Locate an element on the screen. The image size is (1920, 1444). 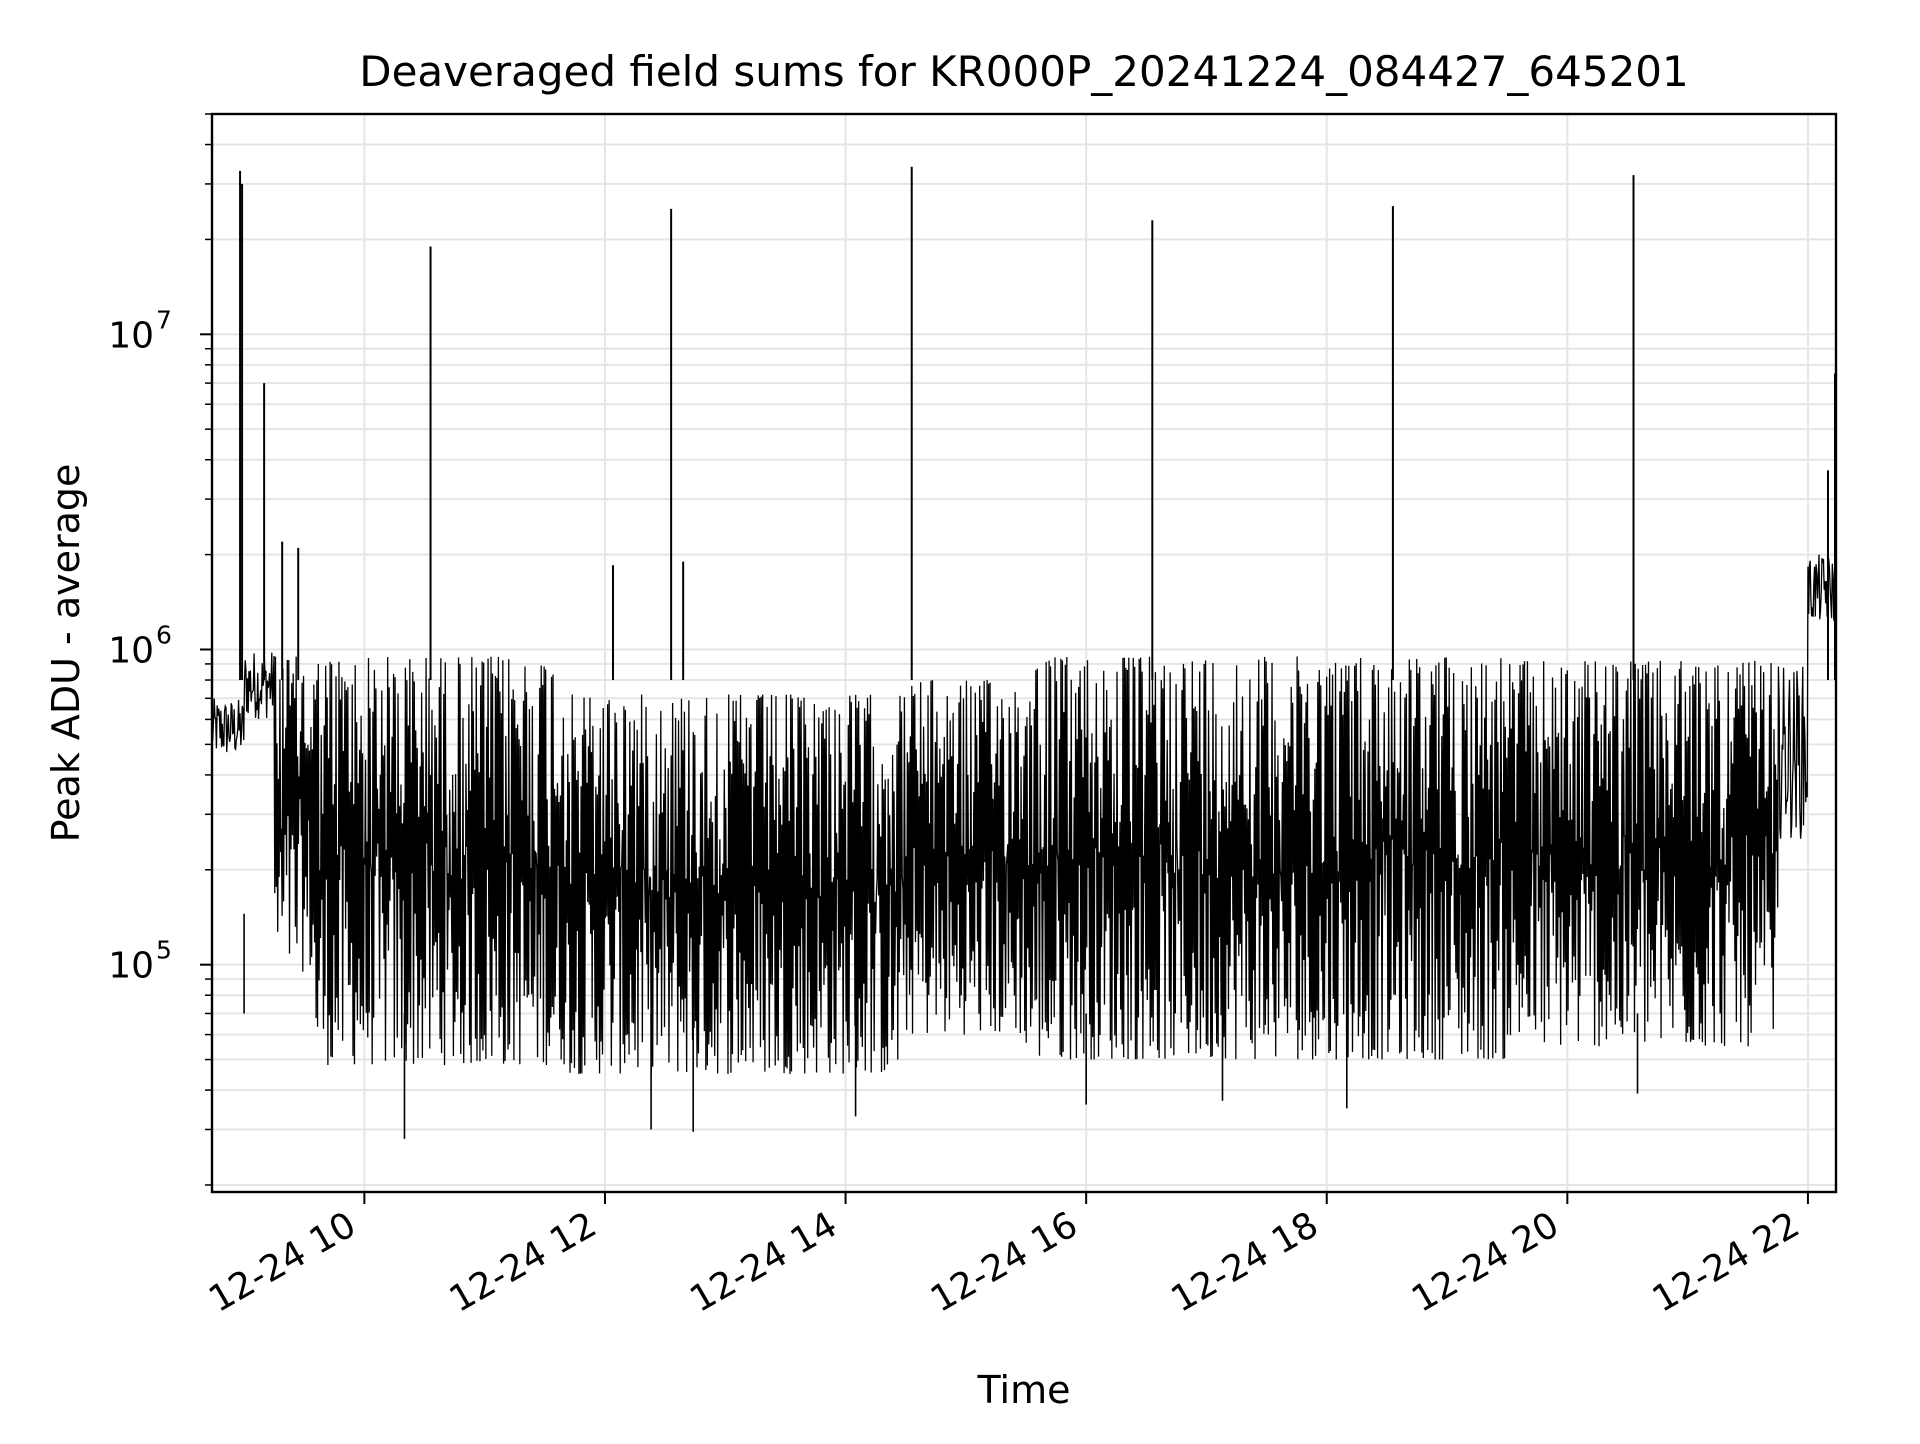
y-tick-label-exponent: 5 is located at coordinates (164, 950).